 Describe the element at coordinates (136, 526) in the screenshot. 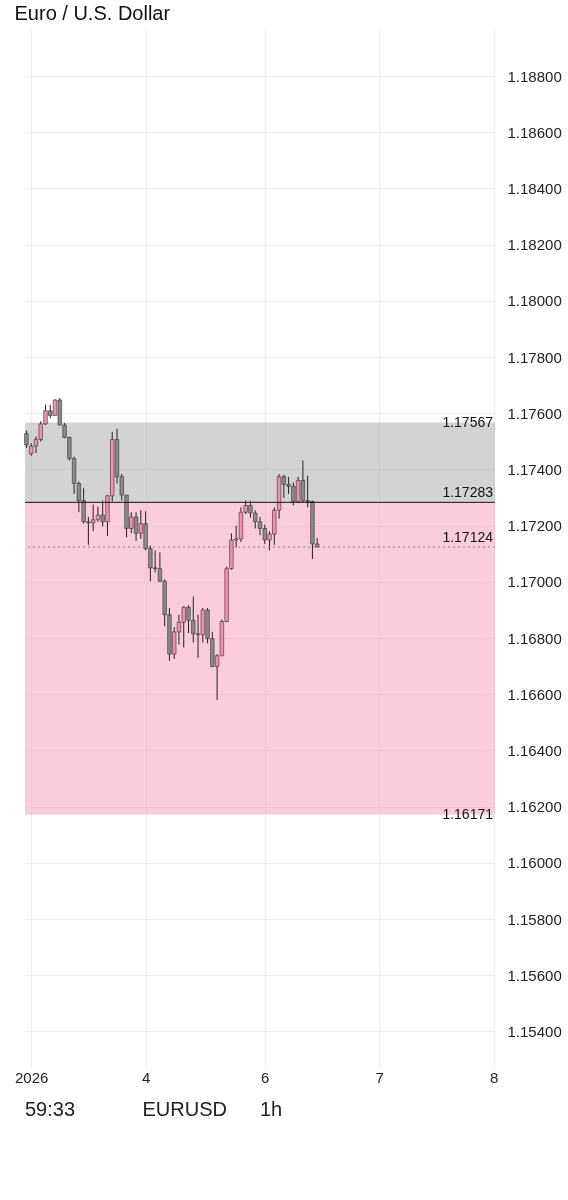

I see `candlestick` at that location.